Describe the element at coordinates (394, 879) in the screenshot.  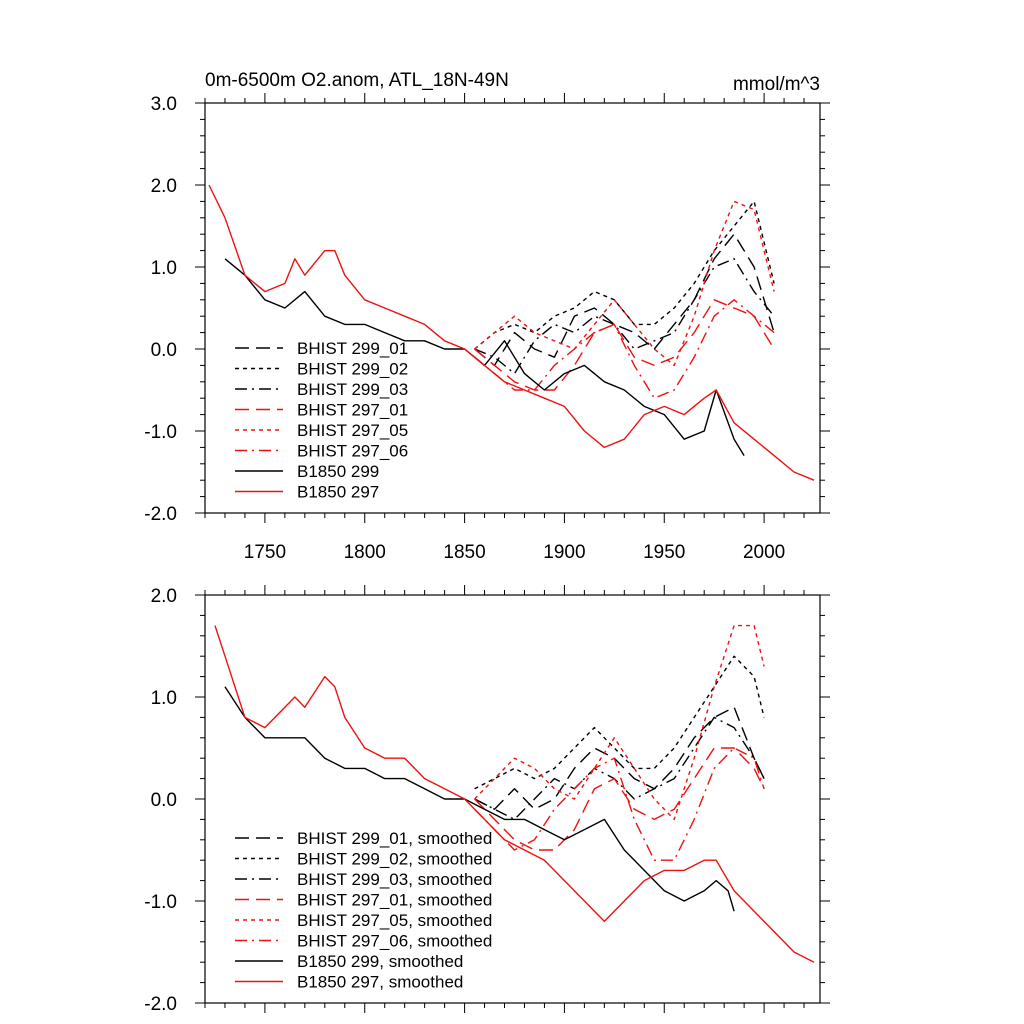
I see `legend-label: BHIST 299_03, smoothed` at that location.